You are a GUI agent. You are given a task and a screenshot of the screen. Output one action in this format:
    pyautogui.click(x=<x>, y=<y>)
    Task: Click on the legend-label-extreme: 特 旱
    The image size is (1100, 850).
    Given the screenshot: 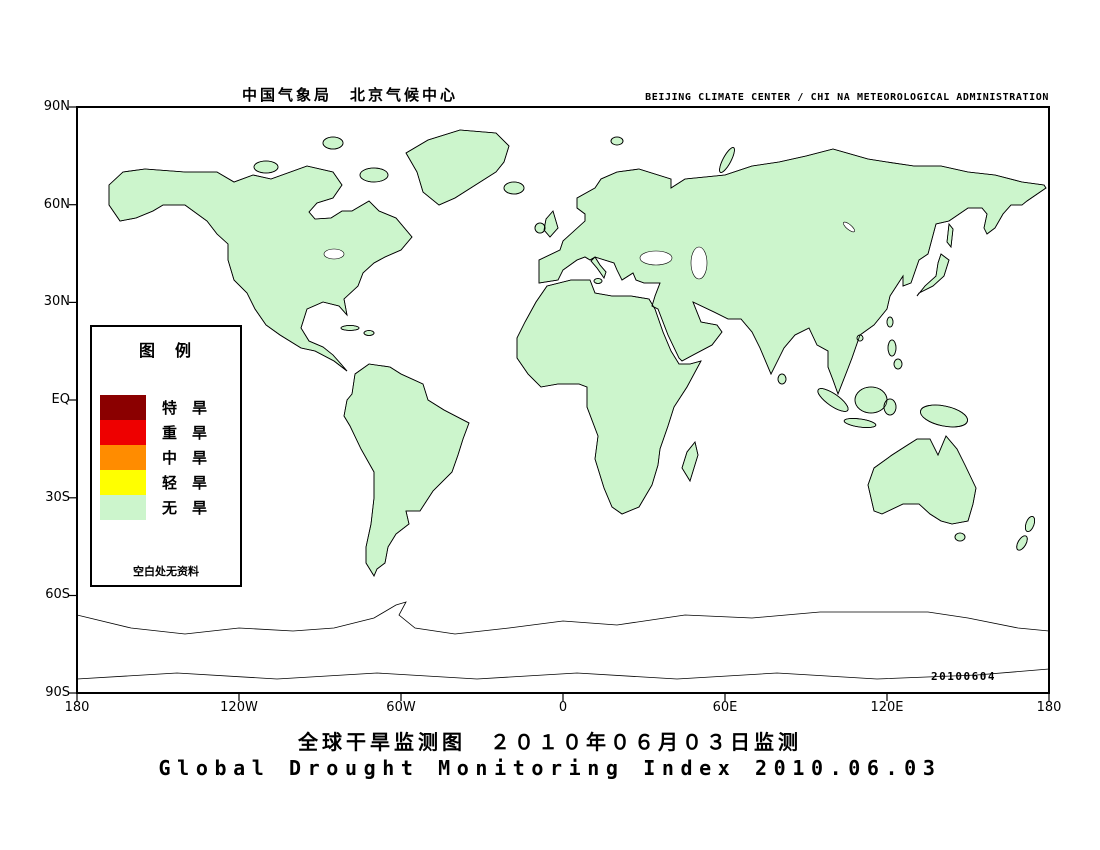 What is the action you would take?
    pyautogui.click(x=185, y=408)
    